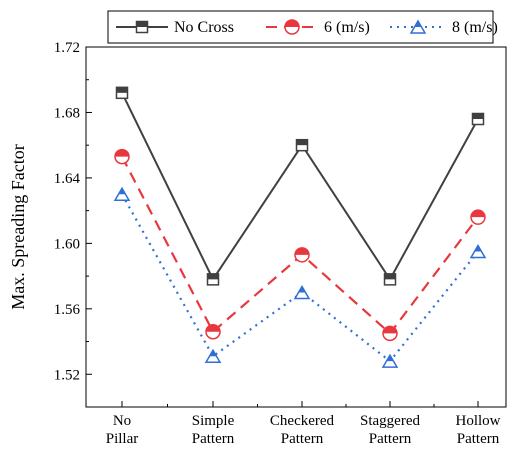  What do you see at coordinates (67, 179) in the screenshot?
I see `y-tick-label: 1.64` at bounding box center [67, 179].